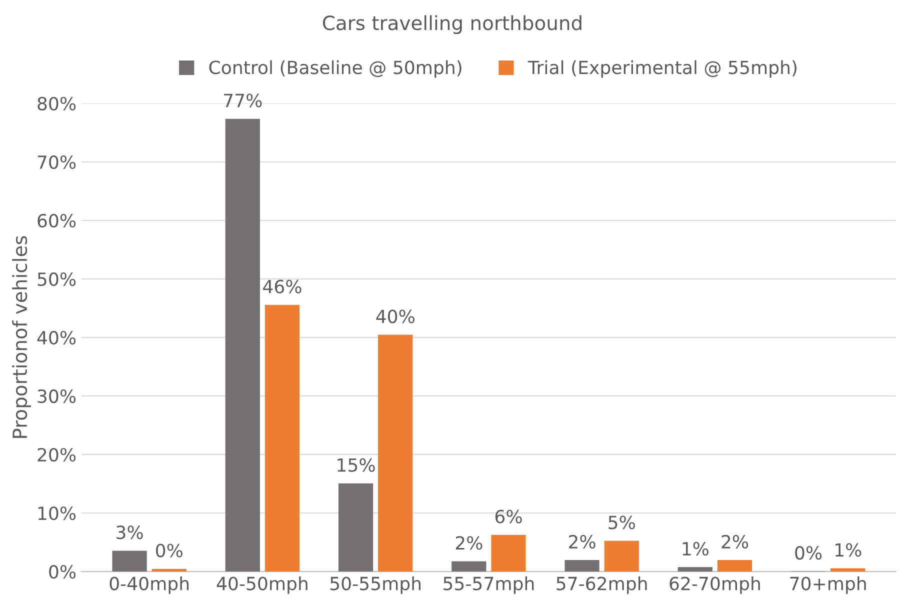 Image resolution: width=905 pixels, height=608 pixels. What do you see at coordinates (149, 585) in the screenshot?
I see `x-tick-label: 0-40mph` at bounding box center [149, 585].